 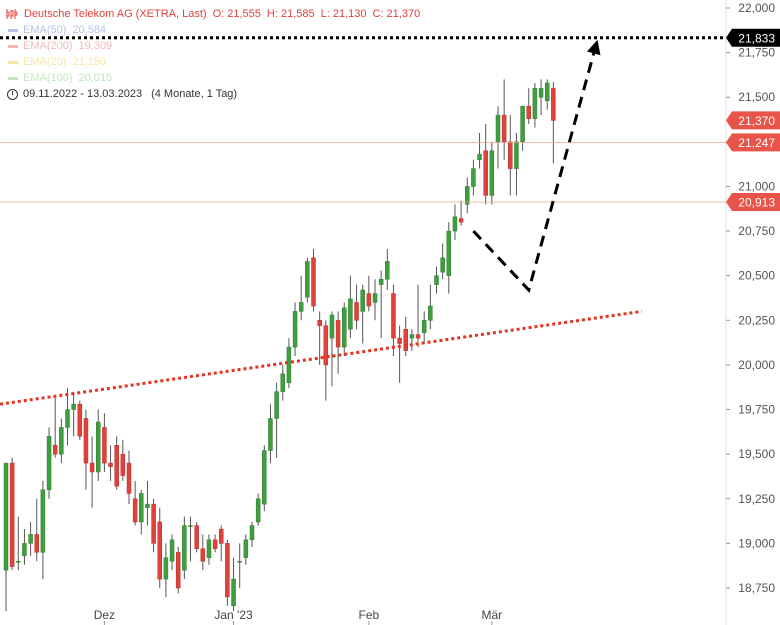 What do you see at coordinates (756, 543) in the screenshot?
I see `y-tick-label: 19,000` at bounding box center [756, 543].